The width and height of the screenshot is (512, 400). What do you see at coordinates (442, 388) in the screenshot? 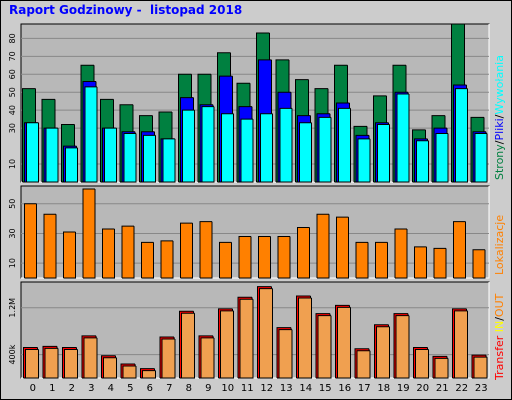
I see `hour-label: 21` at bounding box center [442, 388].